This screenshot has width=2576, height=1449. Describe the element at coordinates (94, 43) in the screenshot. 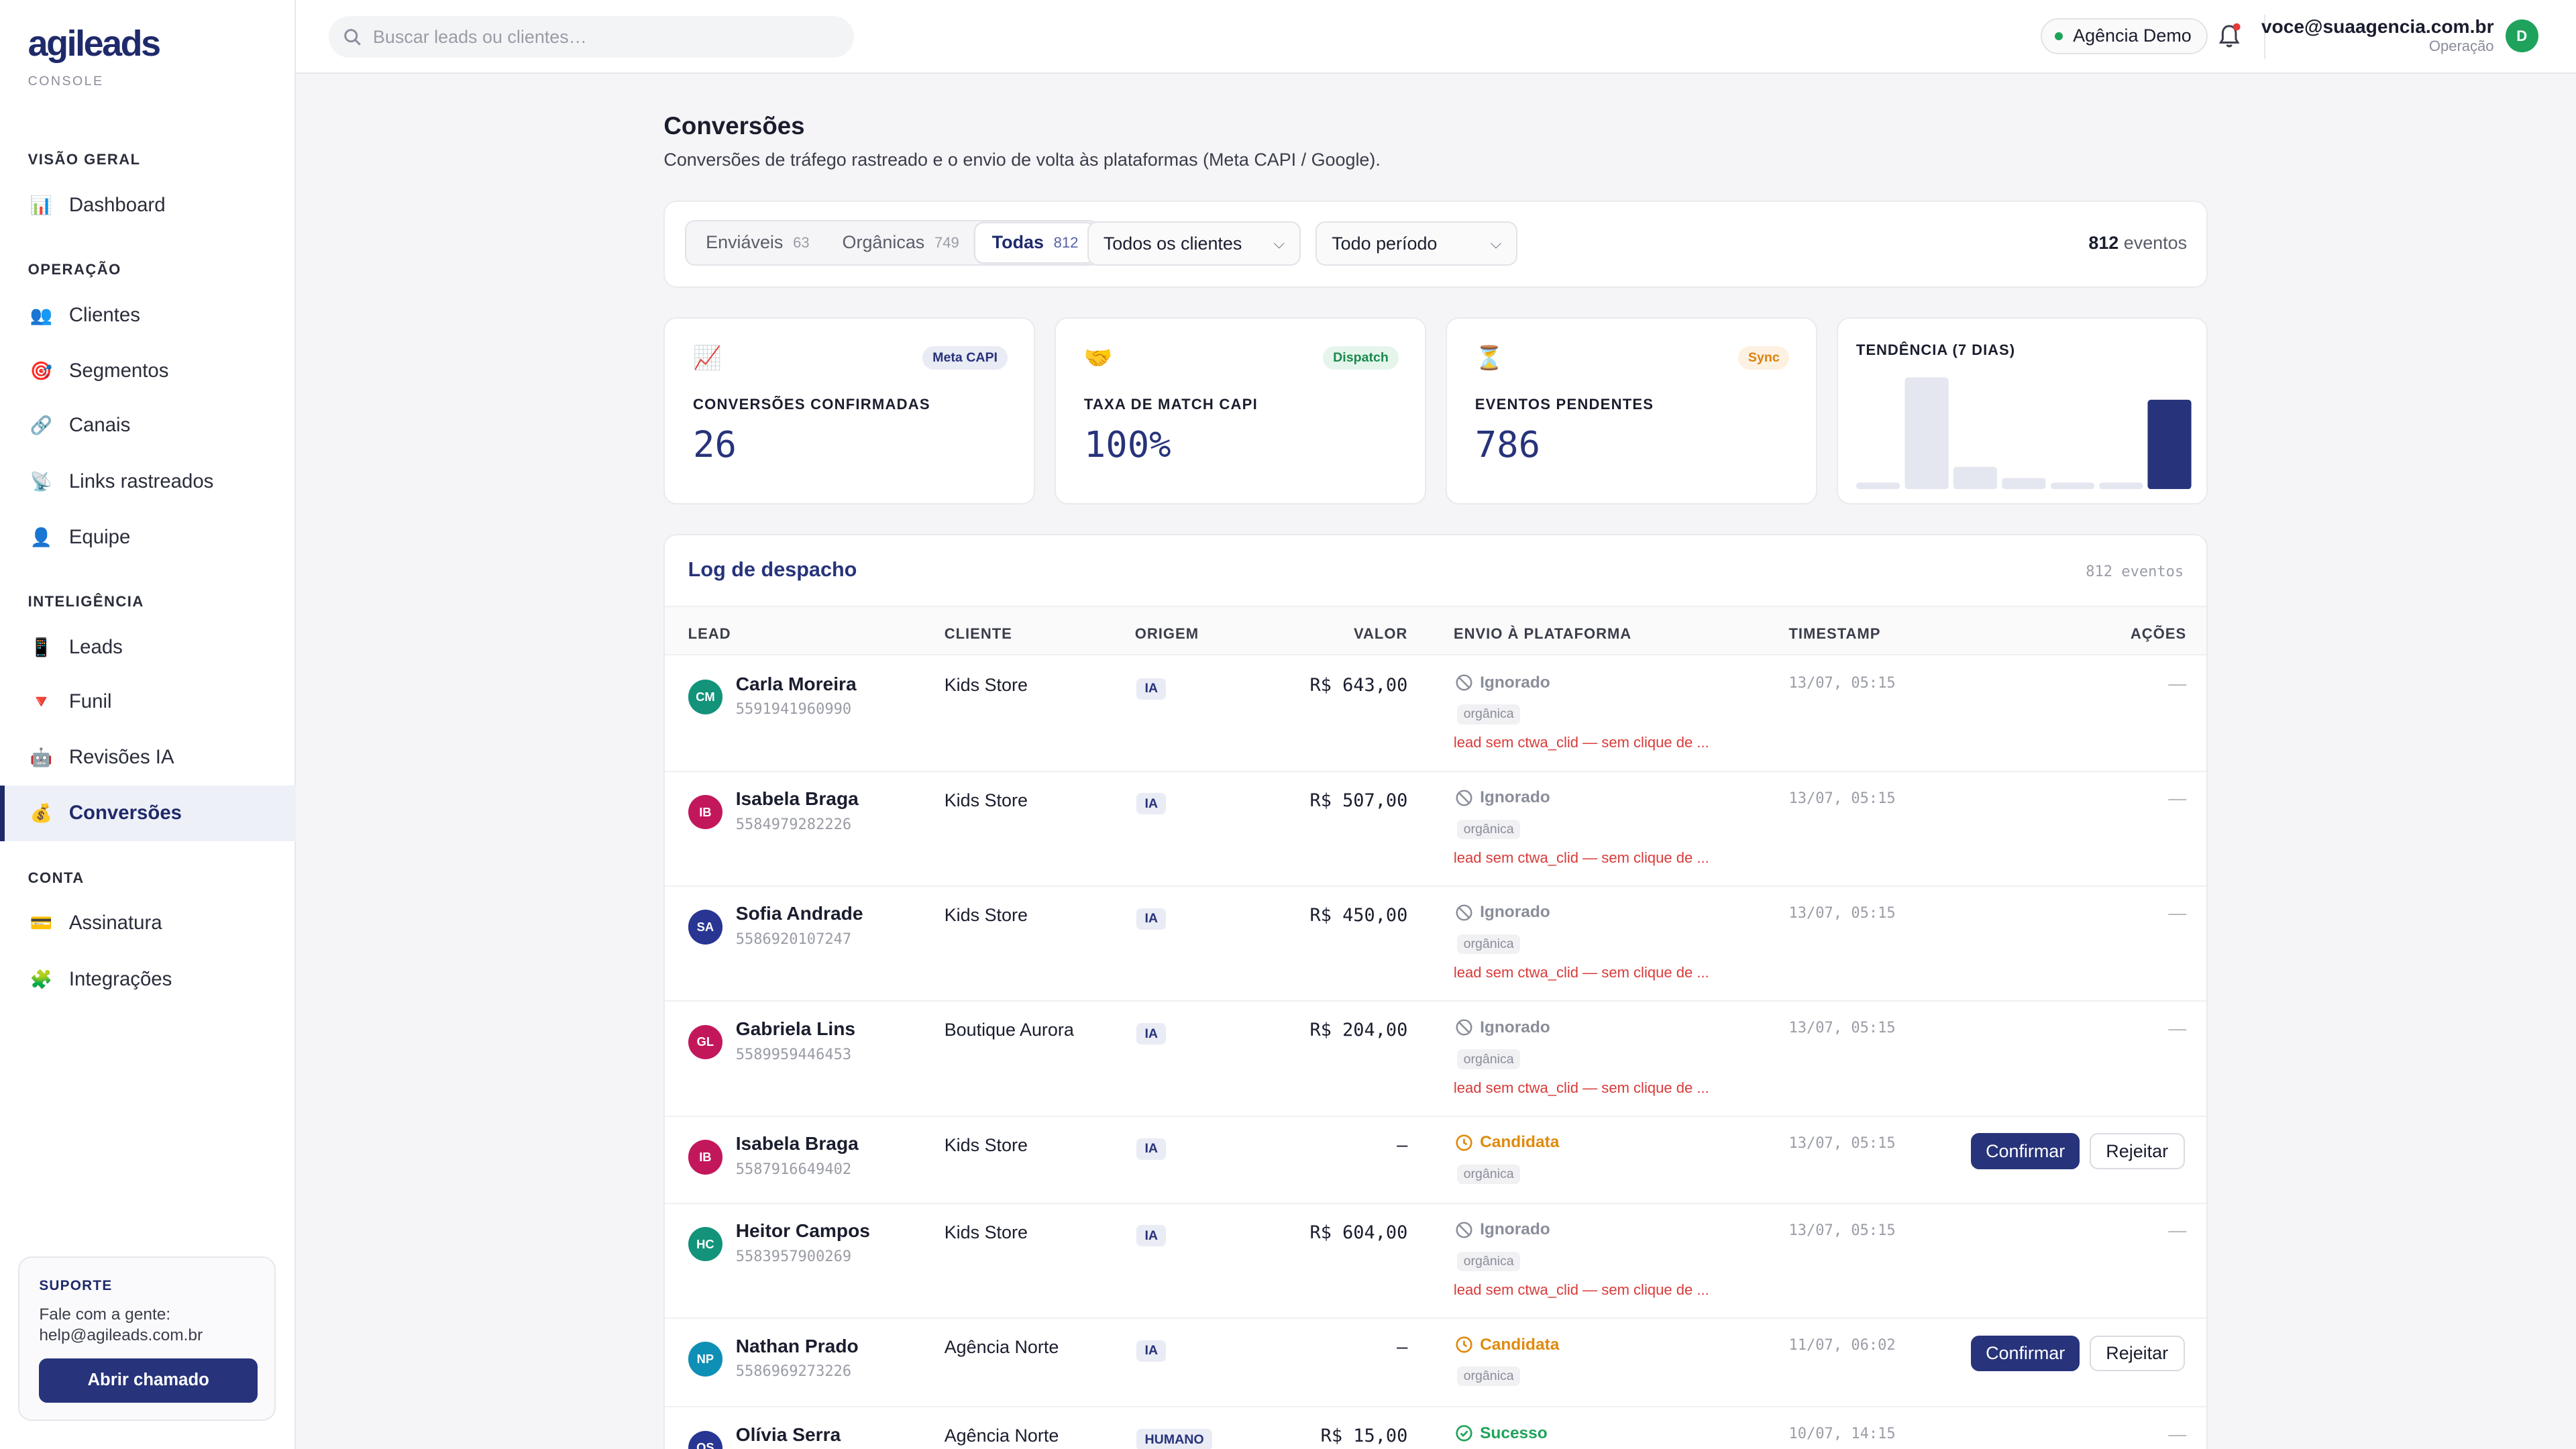

I see `brand-logo: agileads` at that location.